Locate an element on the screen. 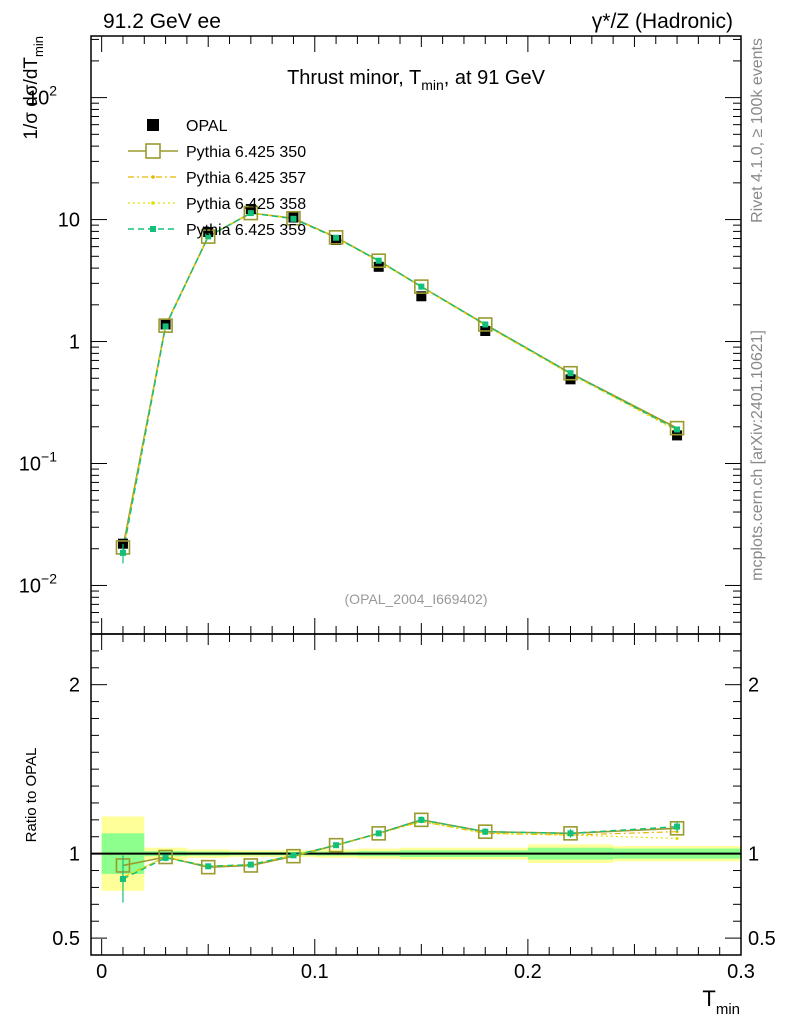 The width and height of the screenshot is (786, 1024). y-tick-label: 10² is located at coordinates (42, 96).